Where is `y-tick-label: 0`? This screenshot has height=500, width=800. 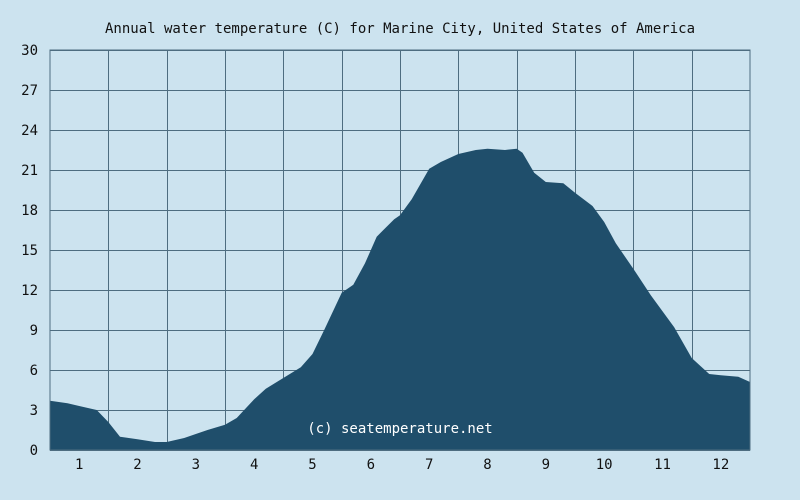
y-tick-label: 0 is located at coordinates (34, 451).